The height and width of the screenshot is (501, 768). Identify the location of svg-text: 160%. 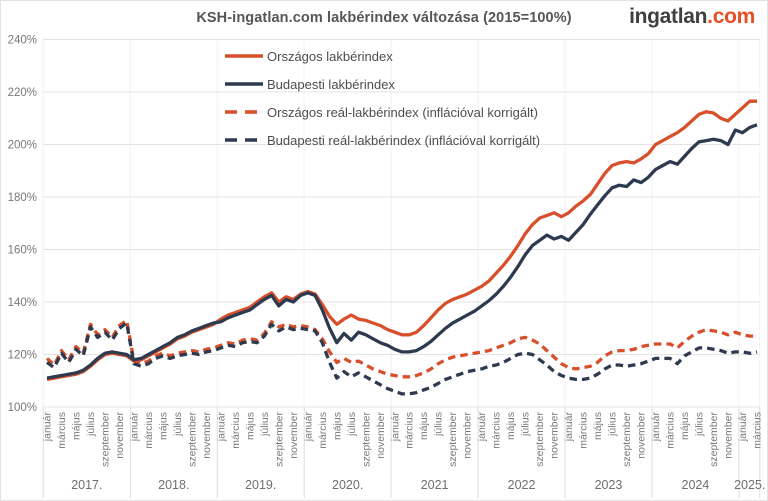
(22, 251).